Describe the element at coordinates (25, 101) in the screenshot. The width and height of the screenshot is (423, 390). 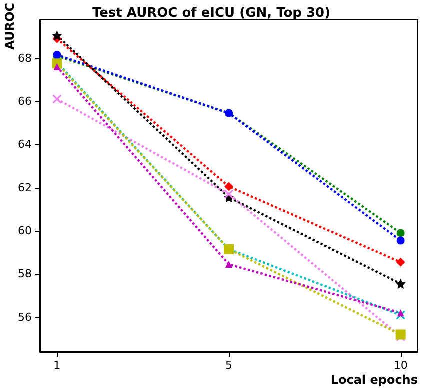
I see `y-tick-label: 66` at that location.